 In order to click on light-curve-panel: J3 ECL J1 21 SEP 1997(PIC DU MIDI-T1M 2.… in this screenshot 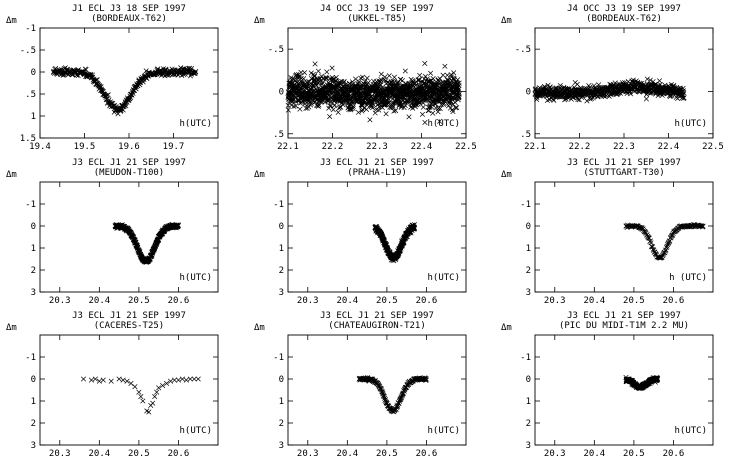, I will do `click(607, 385)`.